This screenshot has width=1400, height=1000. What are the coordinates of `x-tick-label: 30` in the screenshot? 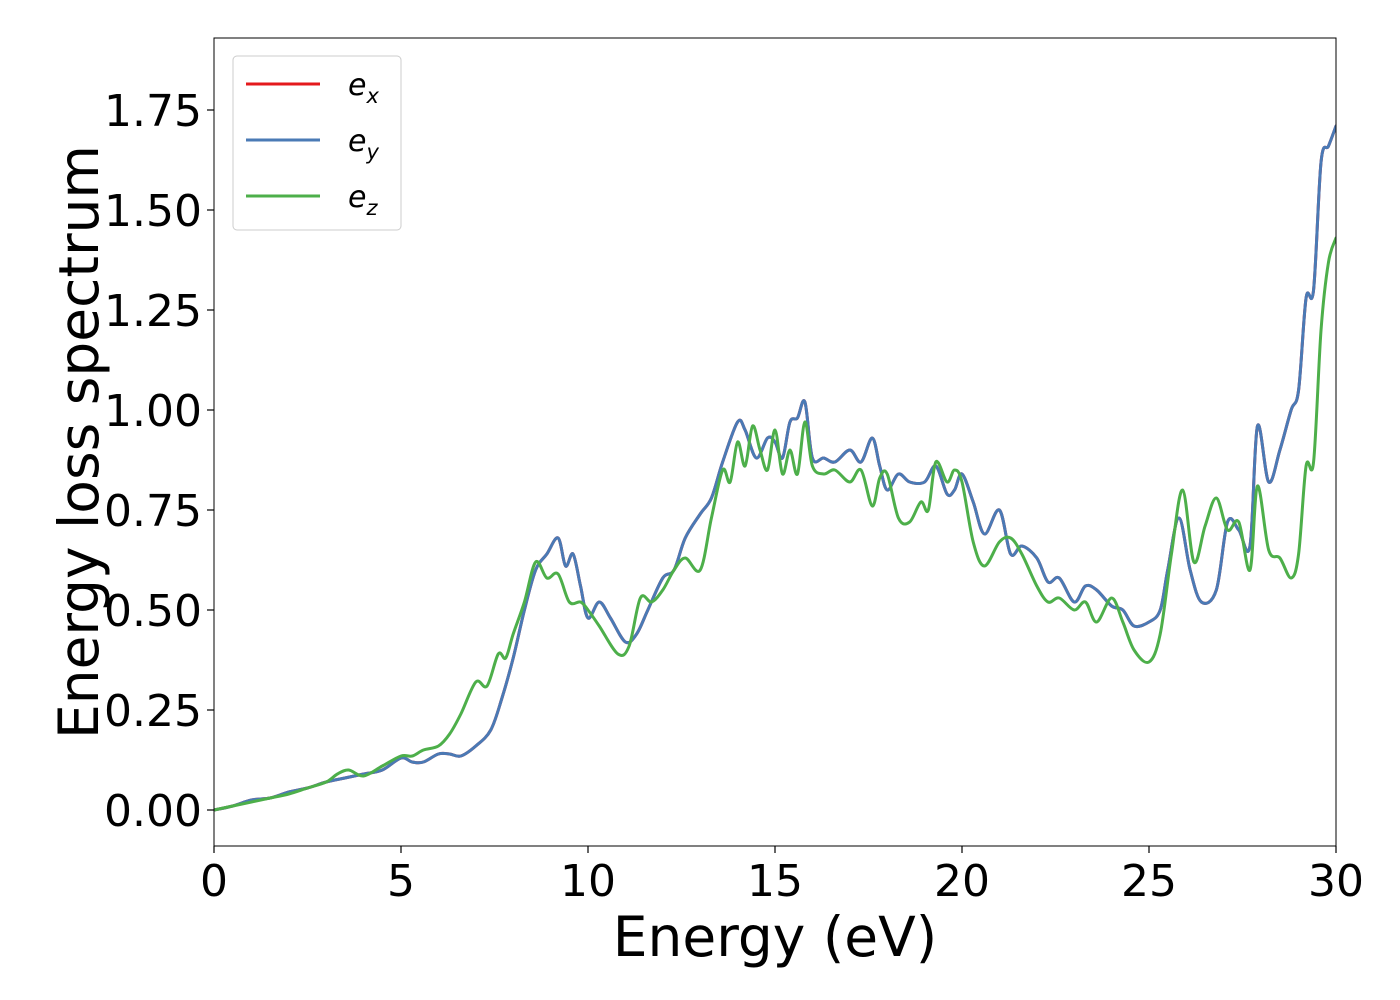 It's located at (1336, 881).